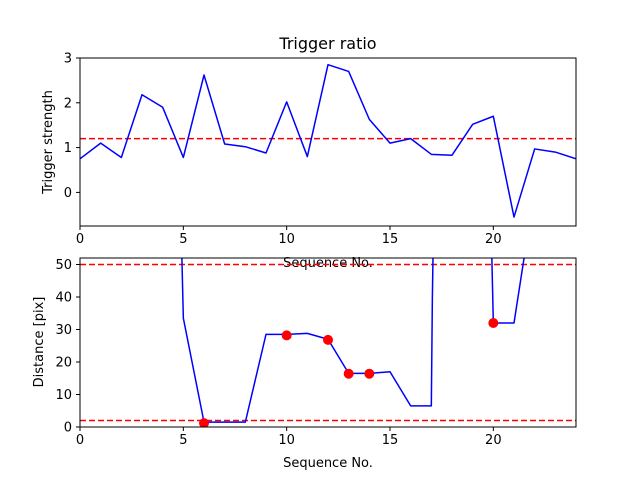 The height and width of the screenshot is (480, 640). What do you see at coordinates (68, 59) in the screenshot?
I see `y-tick-label: 3` at bounding box center [68, 59].